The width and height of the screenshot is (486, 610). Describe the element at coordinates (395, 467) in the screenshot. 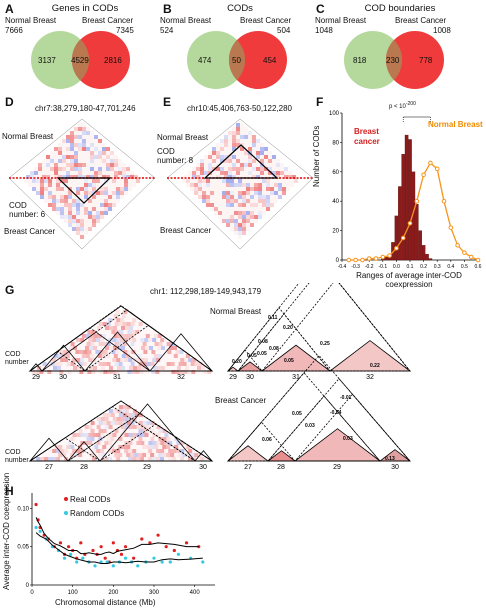

I see `g-bottom-right-cod-number: 30` at that location.